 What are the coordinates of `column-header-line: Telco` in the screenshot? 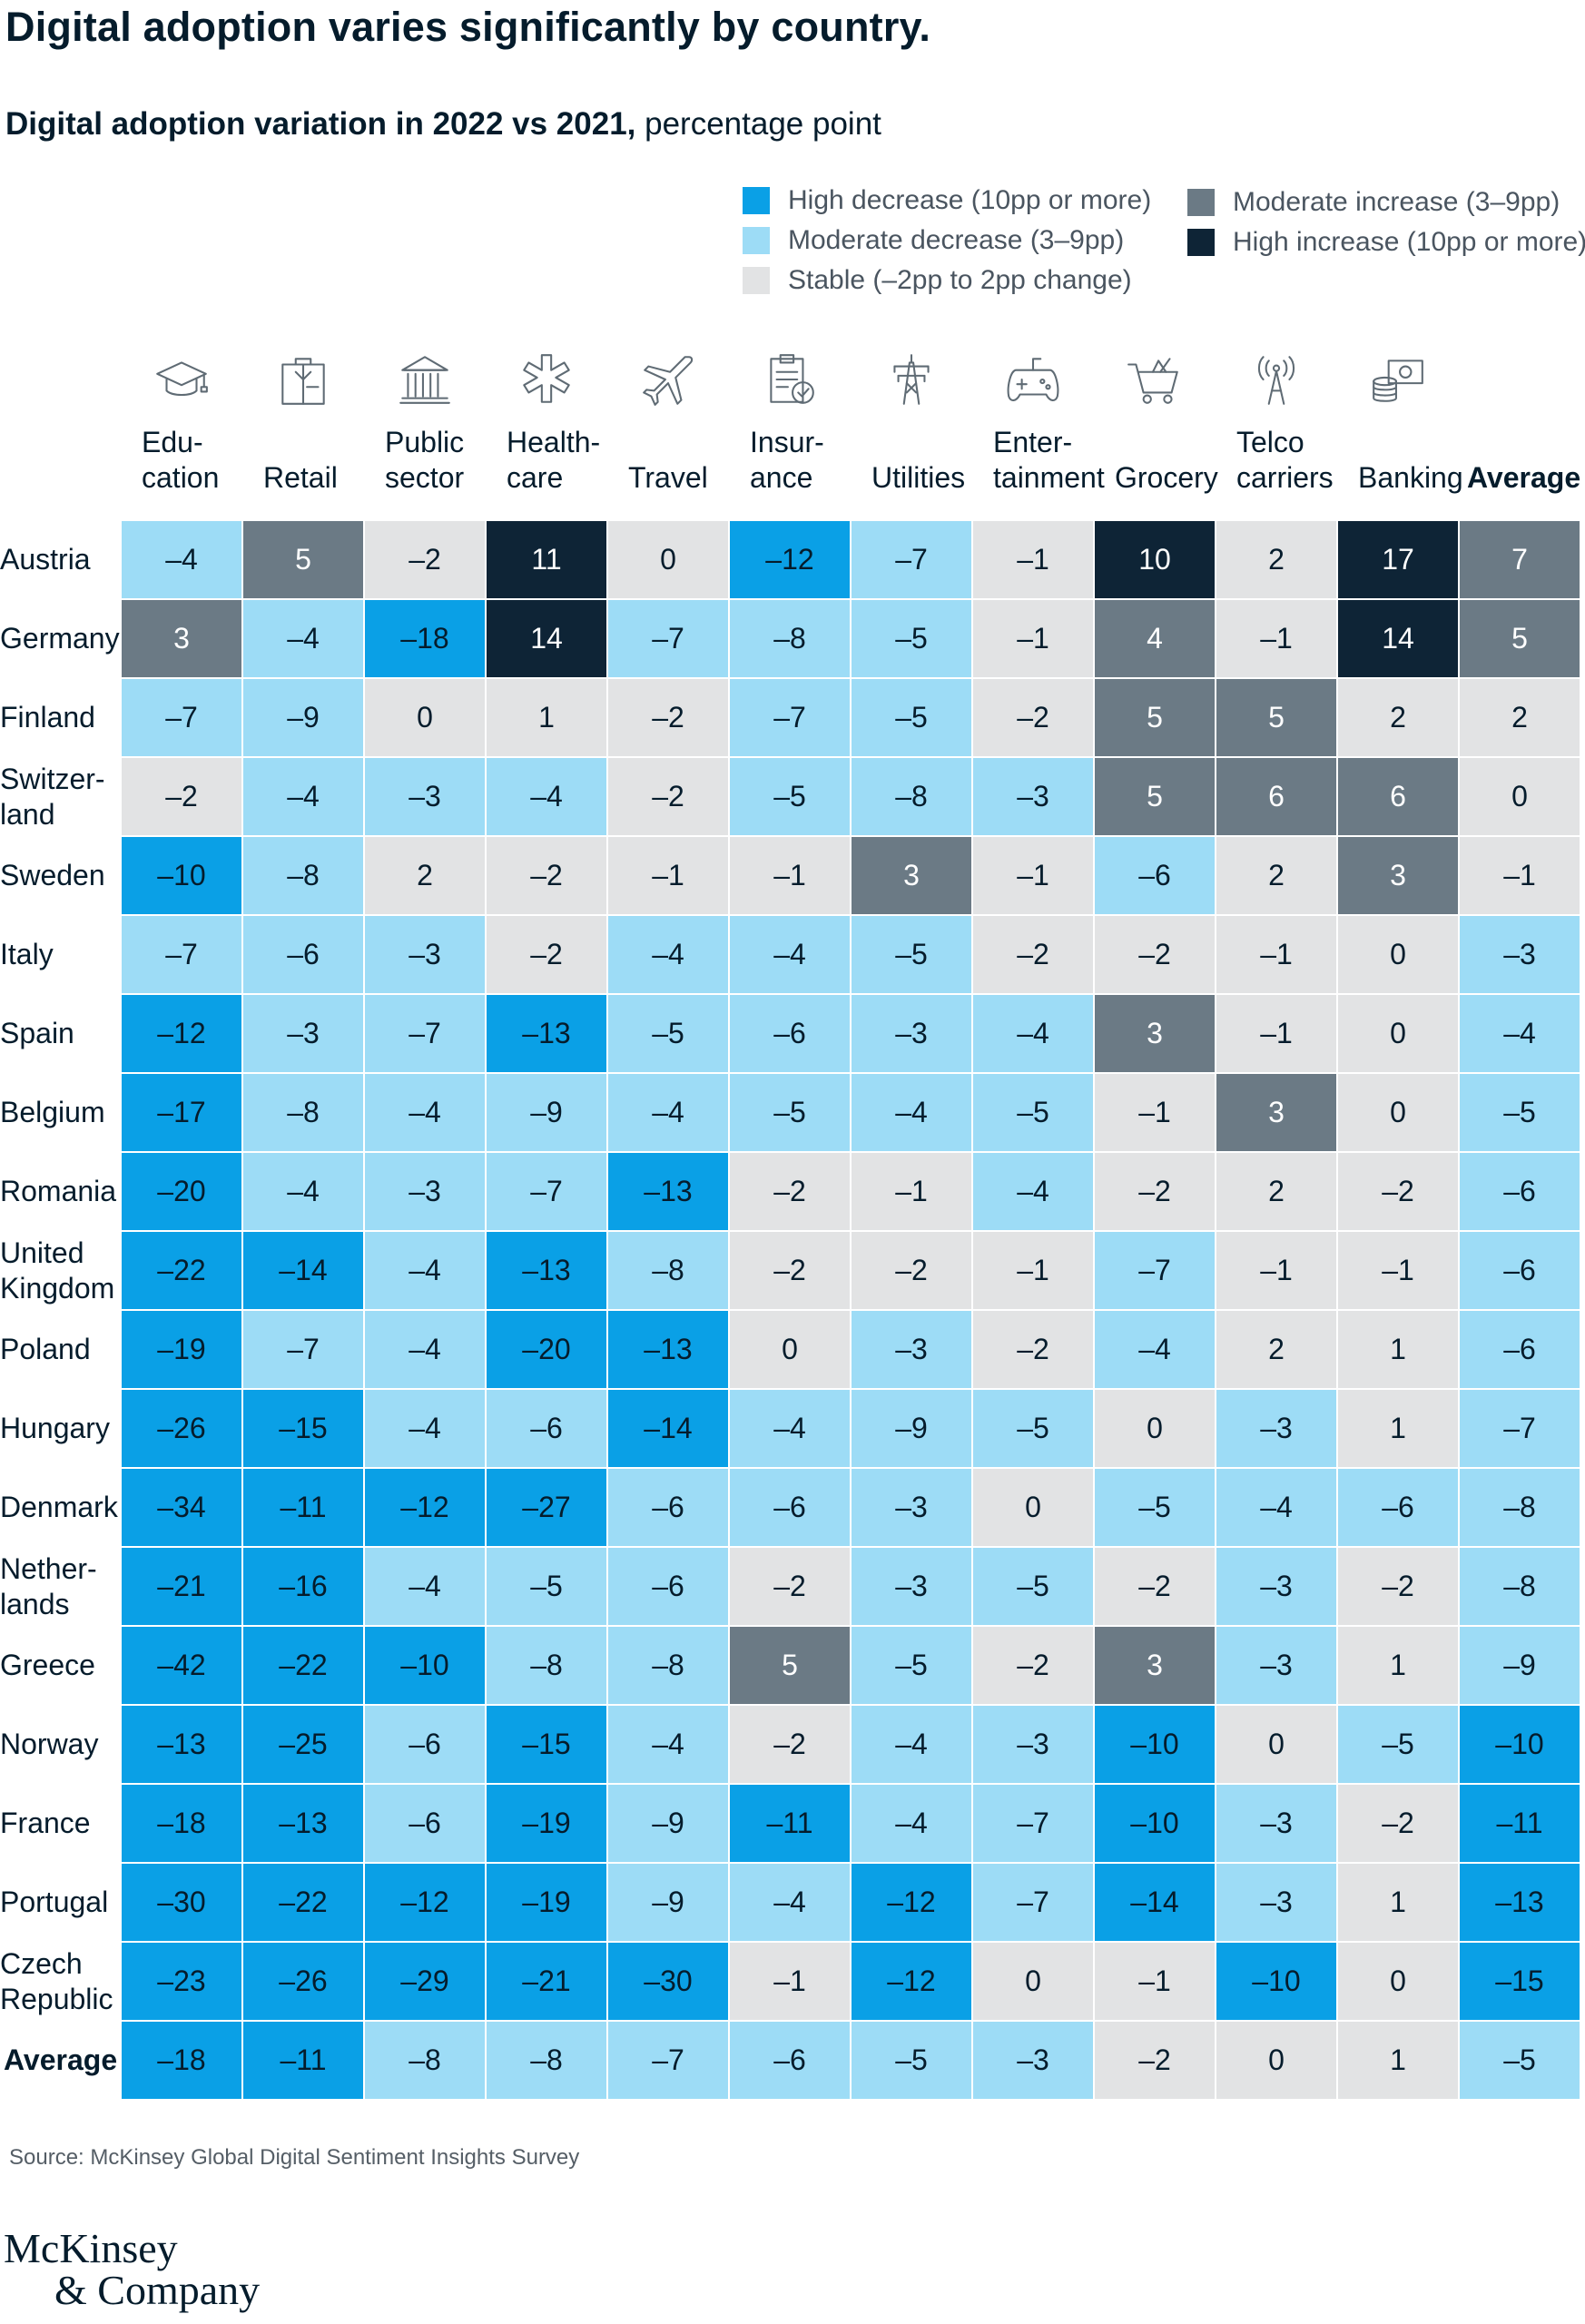 It's located at (1270, 442).